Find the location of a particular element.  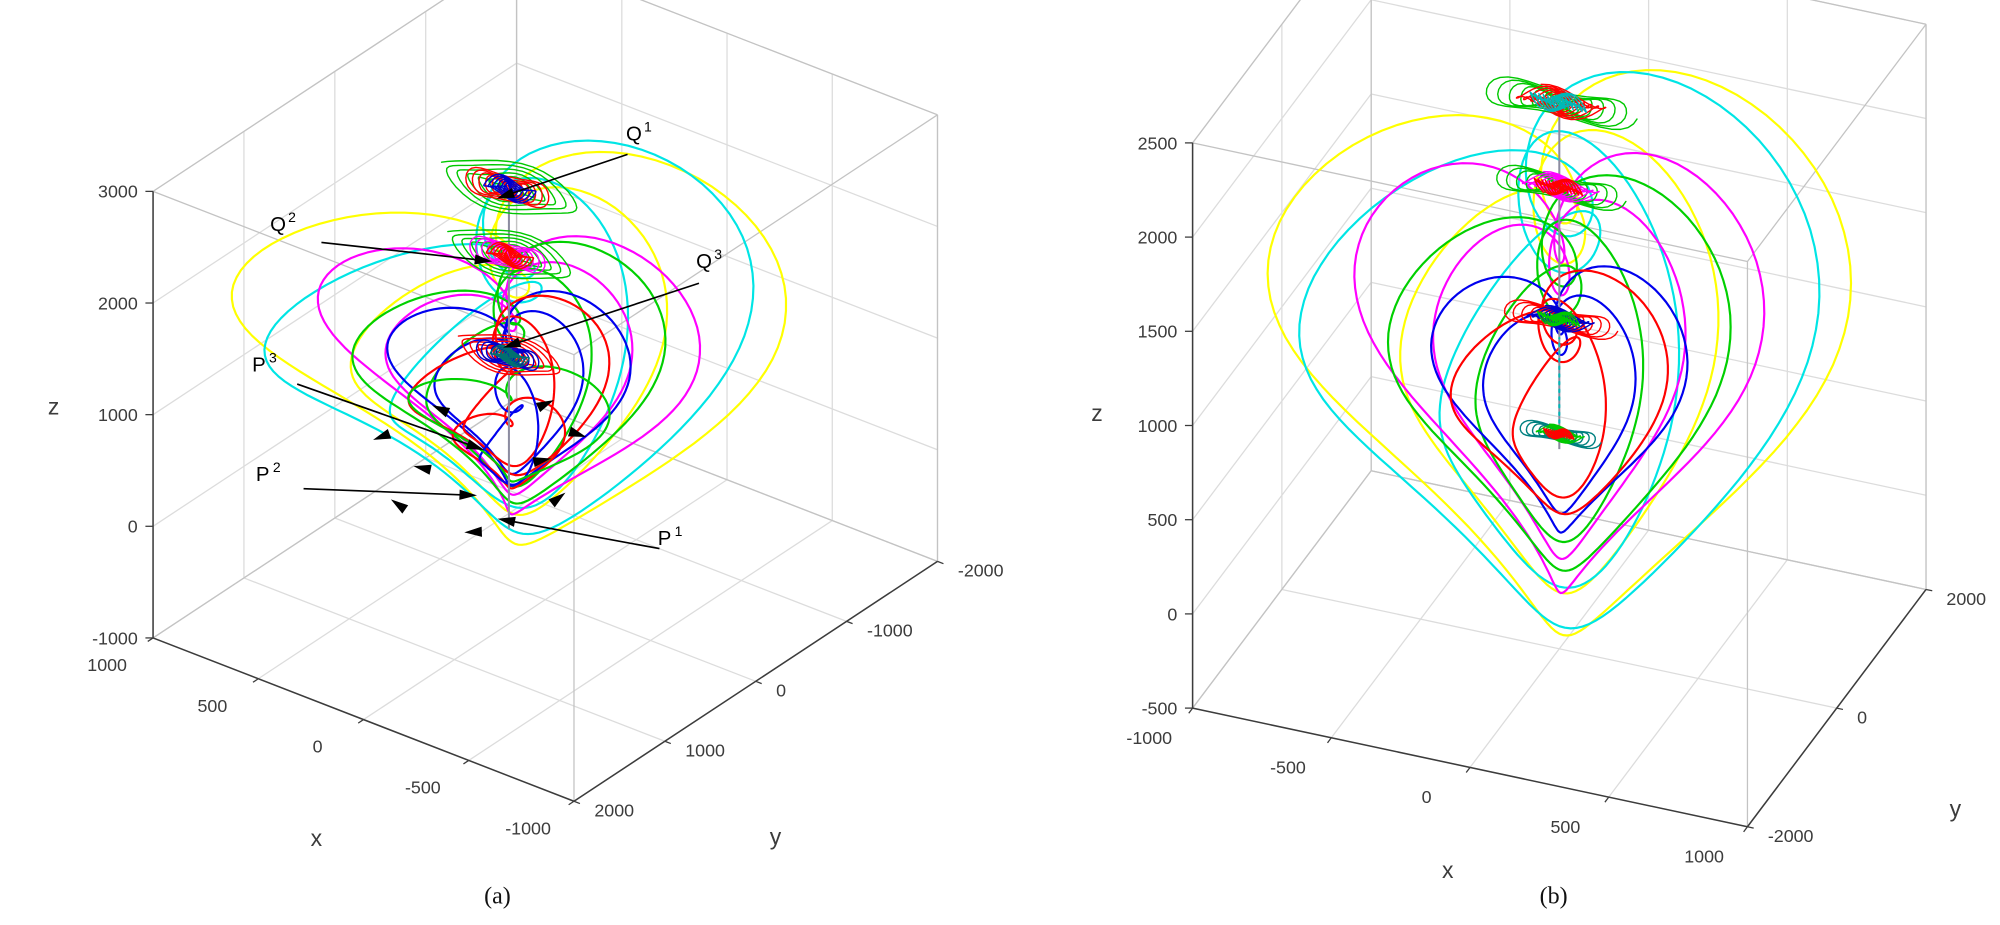

z-tick-label: -1000 is located at coordinates (115, 638).